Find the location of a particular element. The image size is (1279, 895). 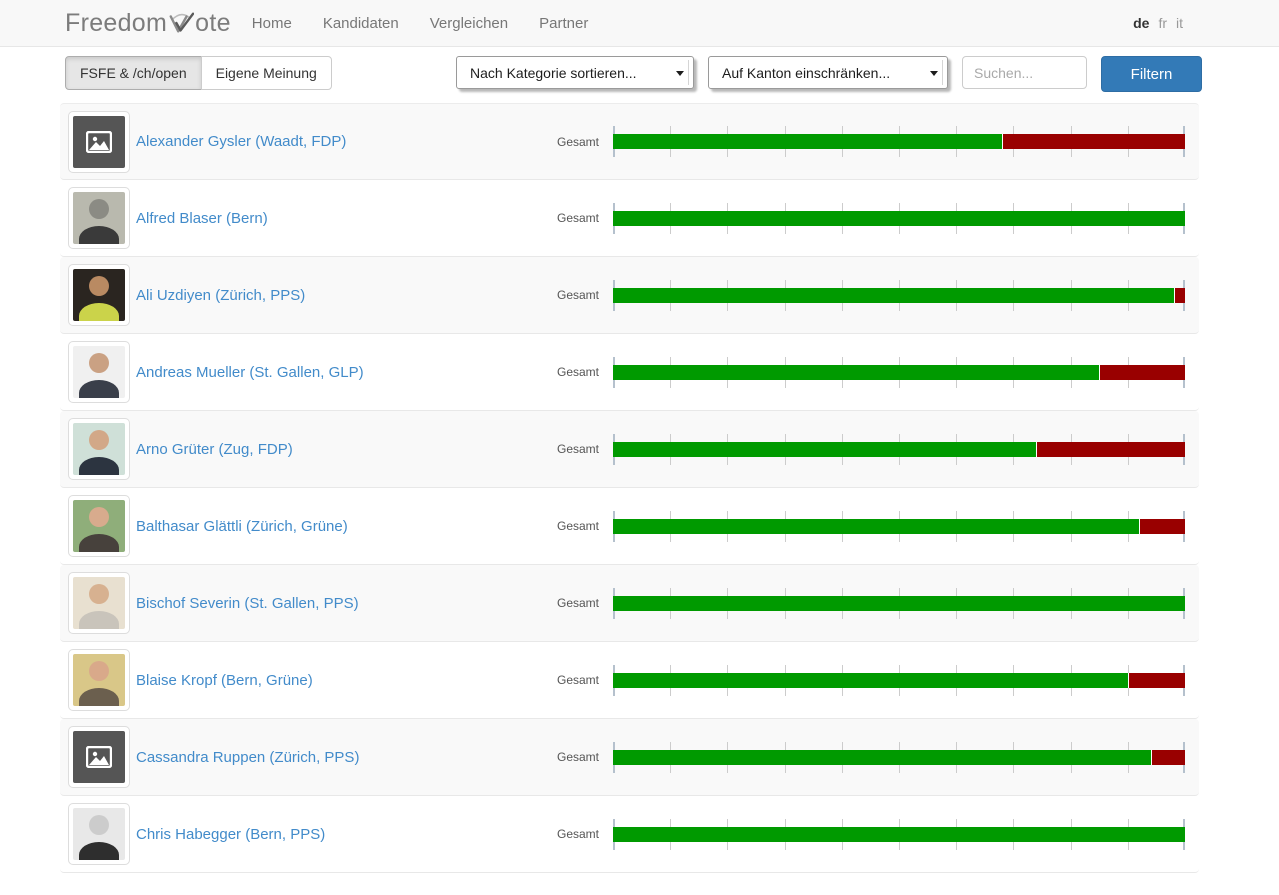

candidate-name-link: Blaise Kropf (Bern, Grüne) is located at coordinates (224, 680).